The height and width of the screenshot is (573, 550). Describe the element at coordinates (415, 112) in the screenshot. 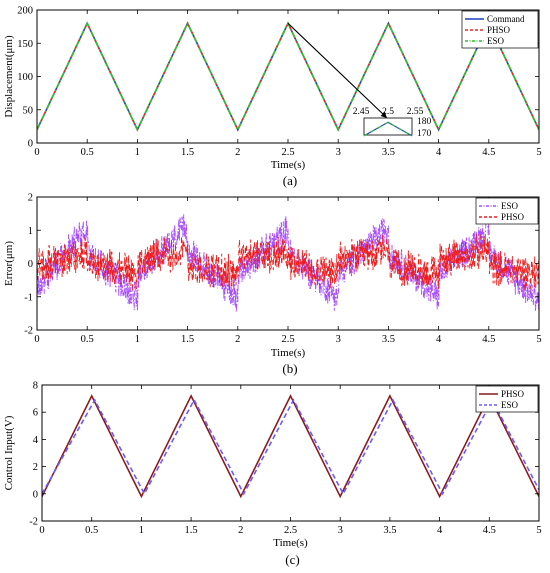

I see `inset-x-tick-label: 2.55` at that location.